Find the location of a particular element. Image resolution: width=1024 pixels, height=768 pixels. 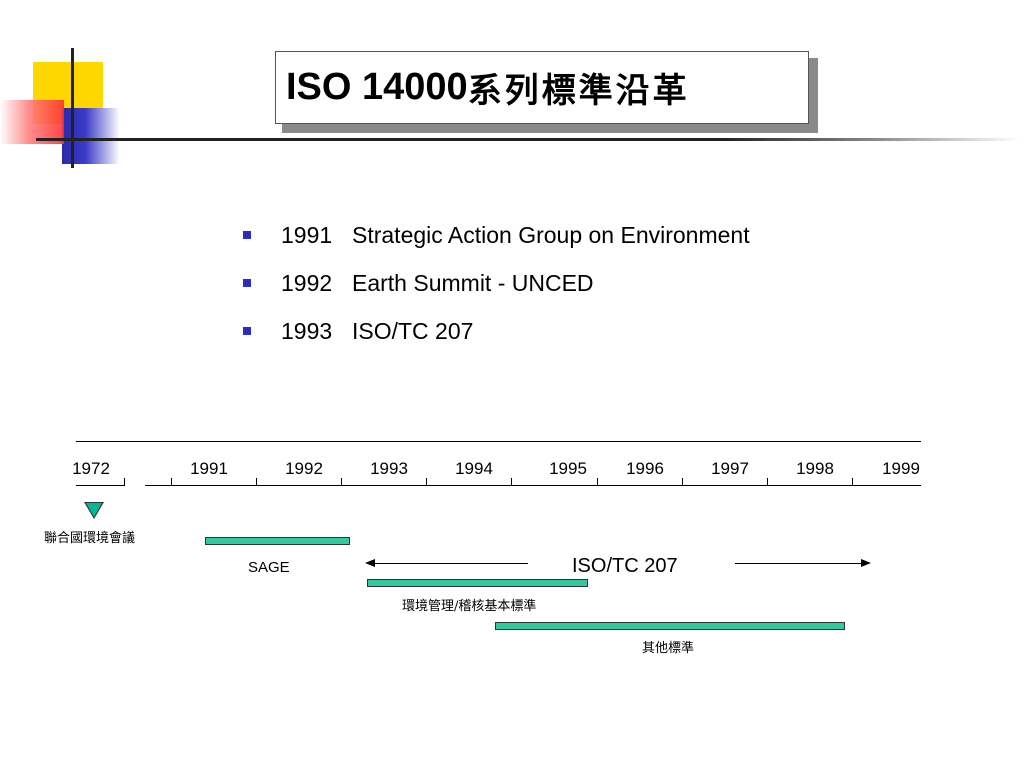

page-title: ISO 14000 系列標準沿革 is located at coordinates (542, 87).